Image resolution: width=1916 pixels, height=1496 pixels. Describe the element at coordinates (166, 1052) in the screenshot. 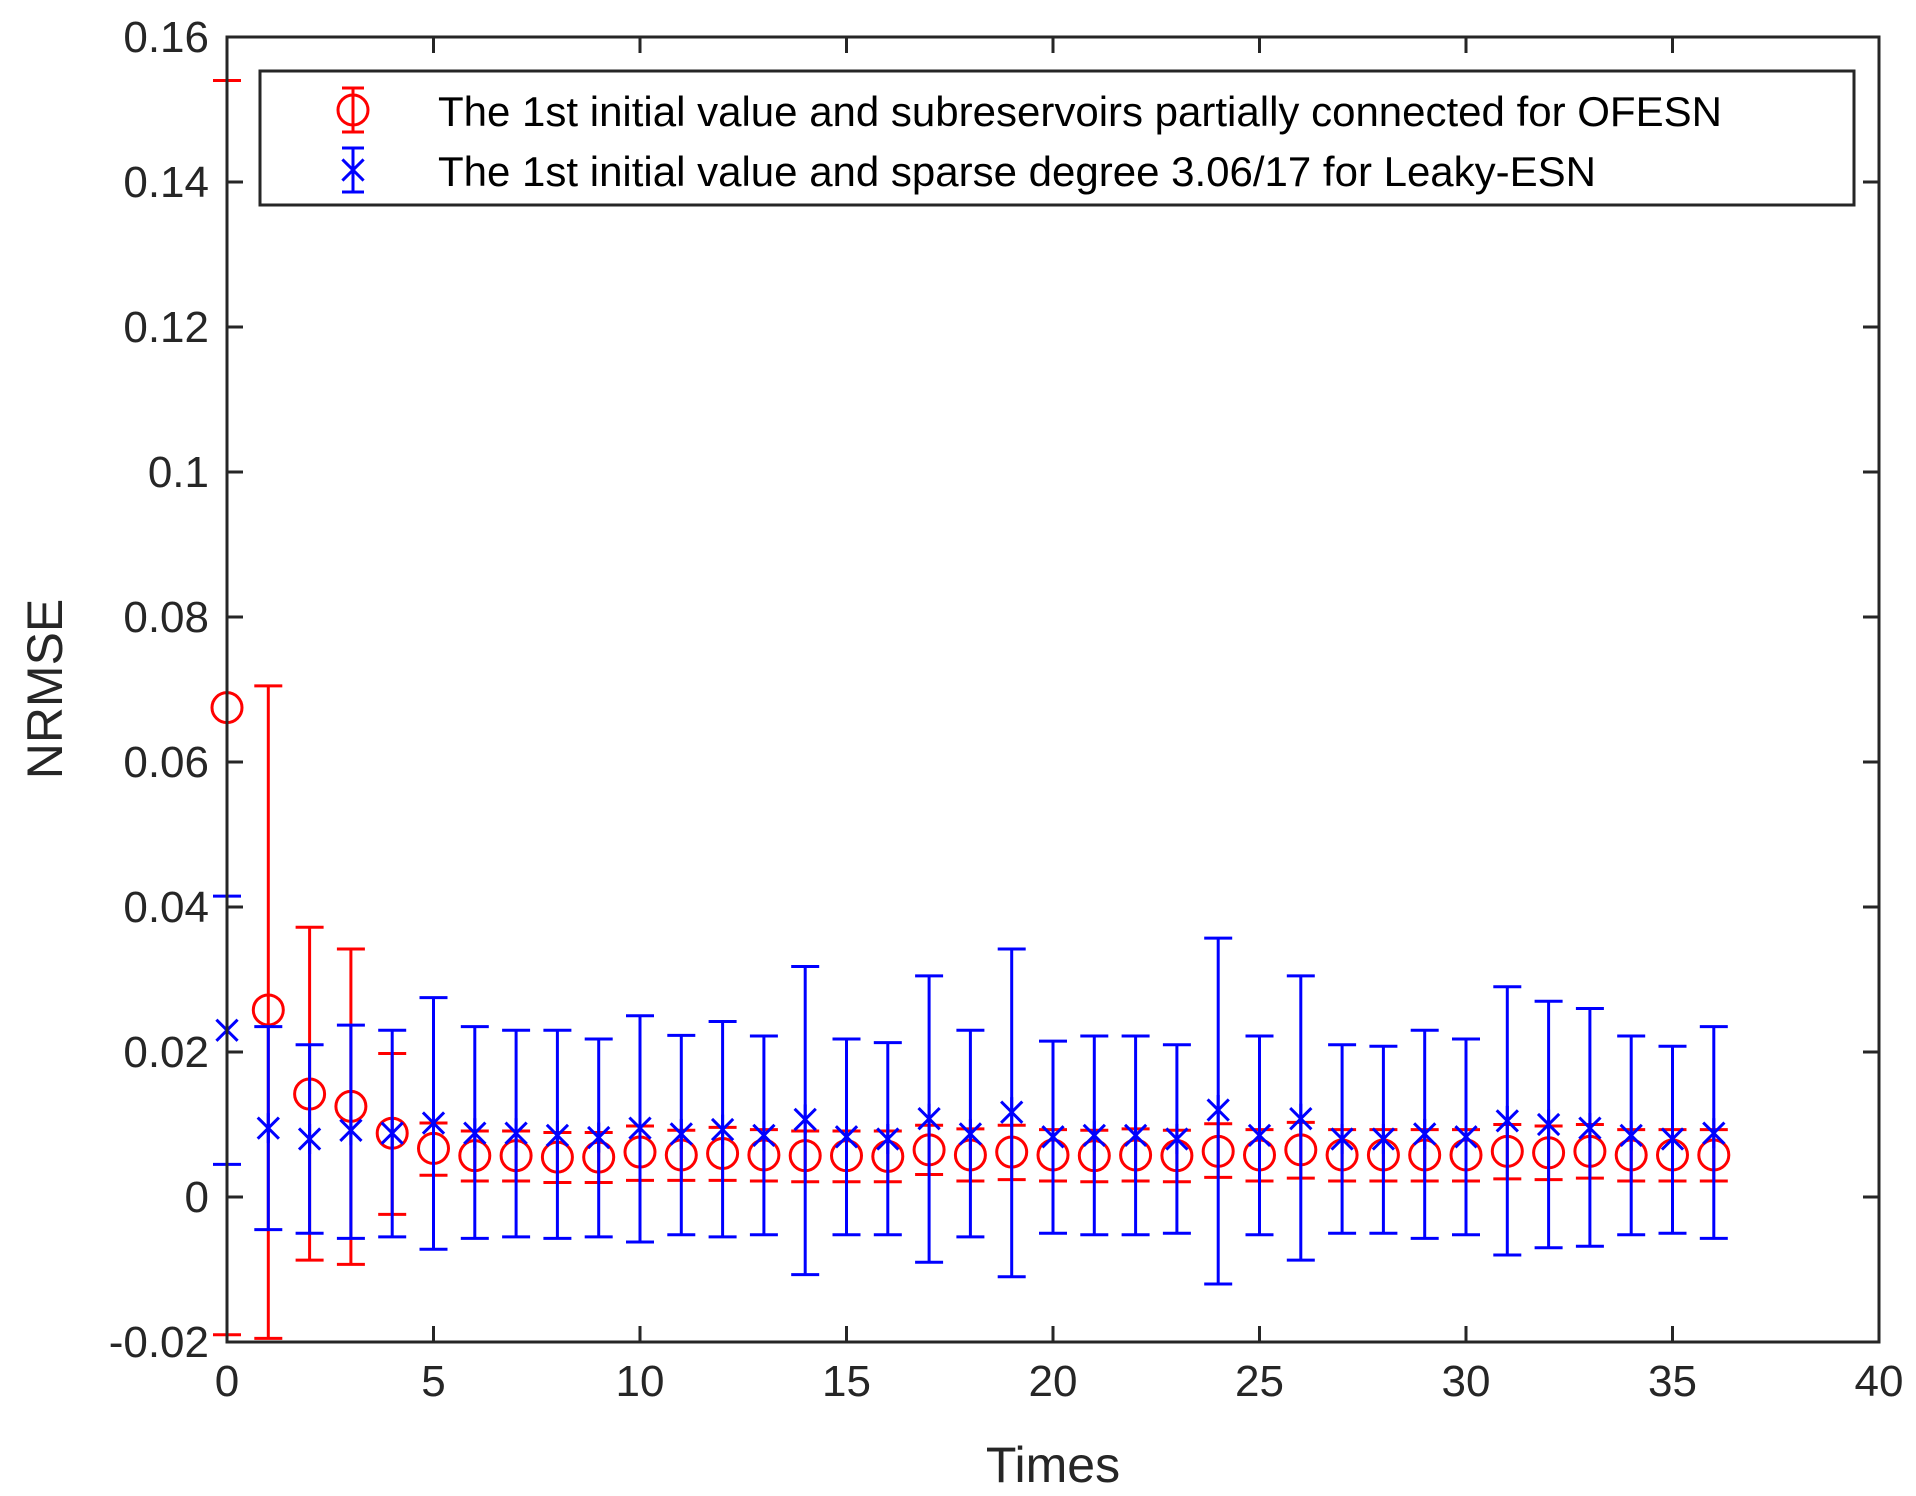

I see `y-tick-label: 0.02` at that location.